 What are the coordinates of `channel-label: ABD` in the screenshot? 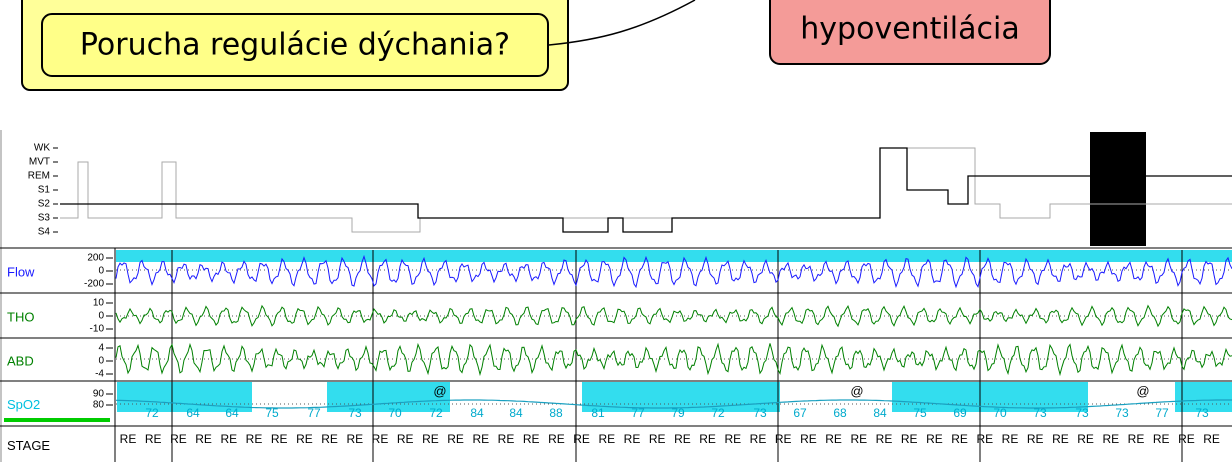 It's located at (20, 360).